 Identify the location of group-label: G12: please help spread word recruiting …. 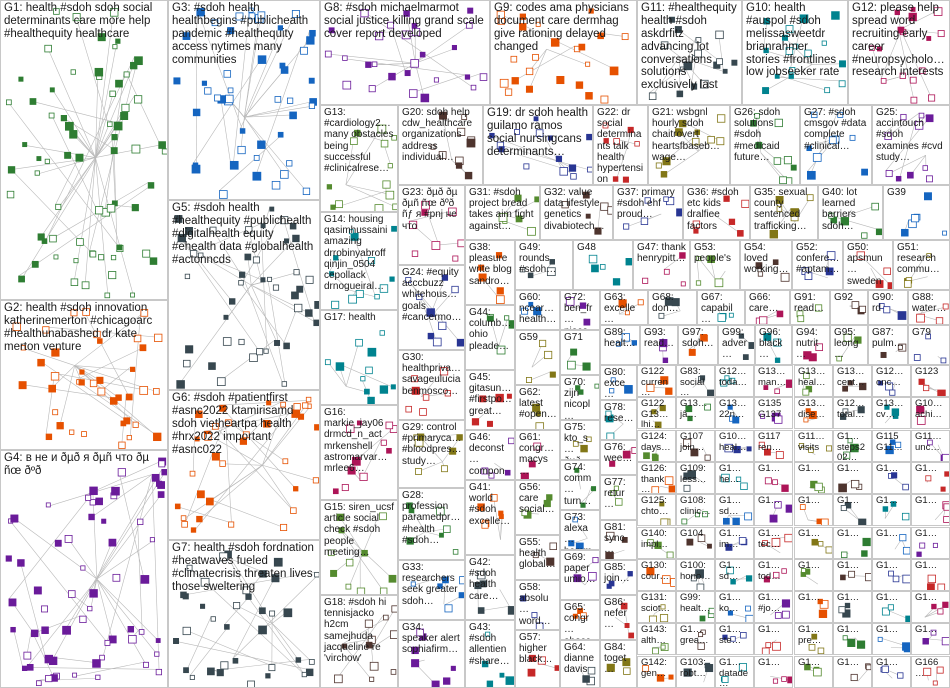
(898, 40).